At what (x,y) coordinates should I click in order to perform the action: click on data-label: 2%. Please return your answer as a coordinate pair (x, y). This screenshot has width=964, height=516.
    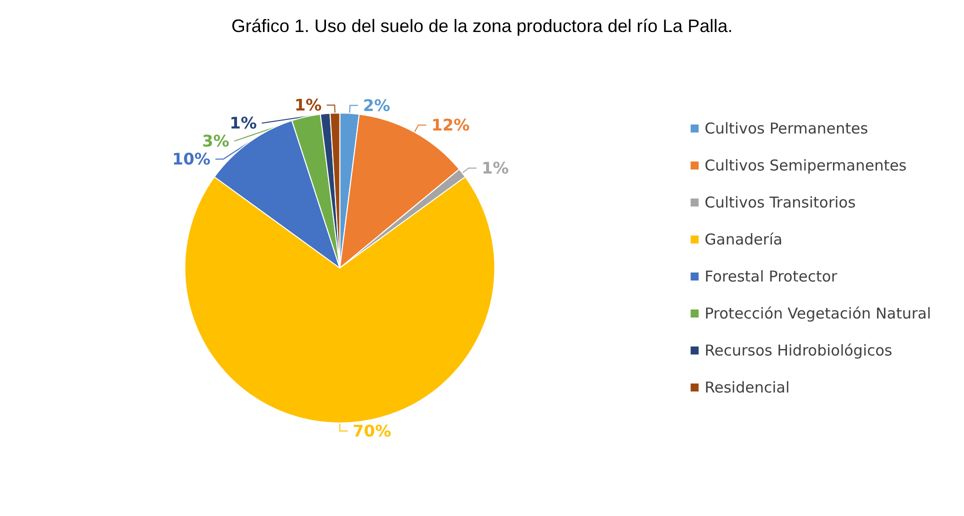
    Looking at the image, I should click on (376, 105).